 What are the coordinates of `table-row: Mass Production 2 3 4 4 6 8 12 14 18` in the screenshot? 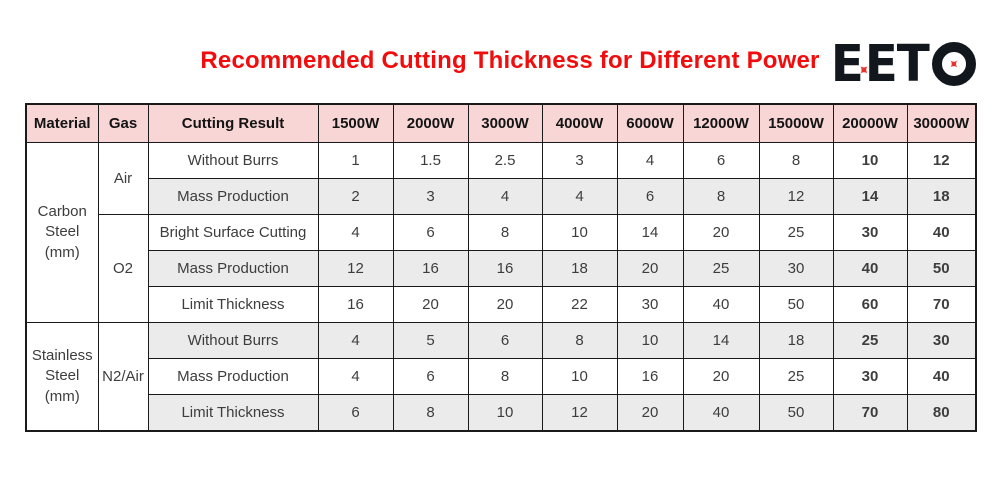 It's located at (501, 196).